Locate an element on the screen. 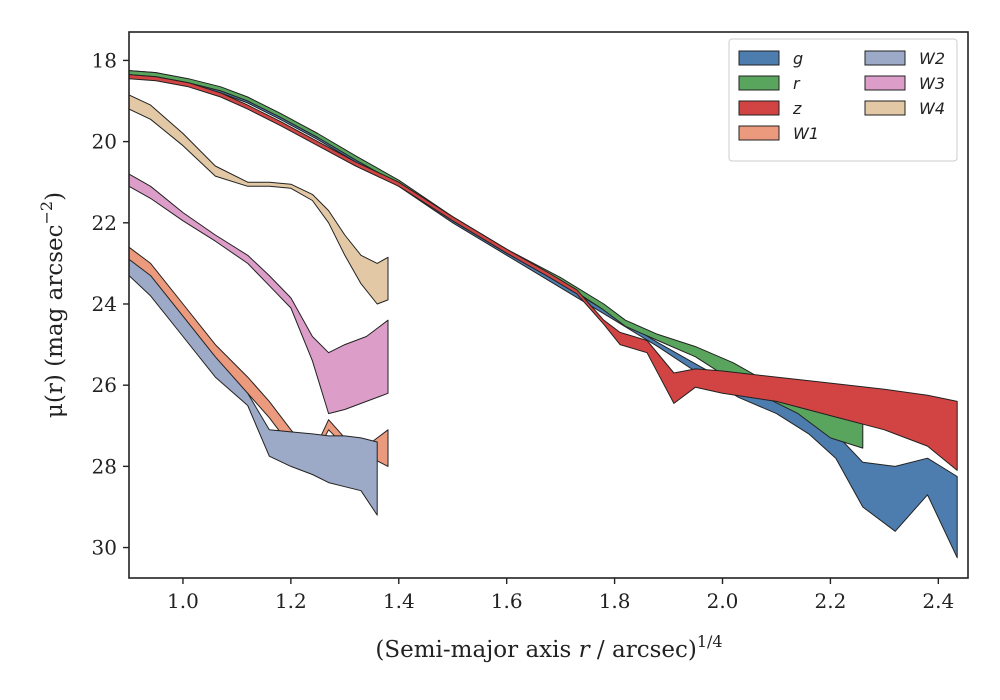  x-tick-label: 2.0 is located at coordinates (723, 601).